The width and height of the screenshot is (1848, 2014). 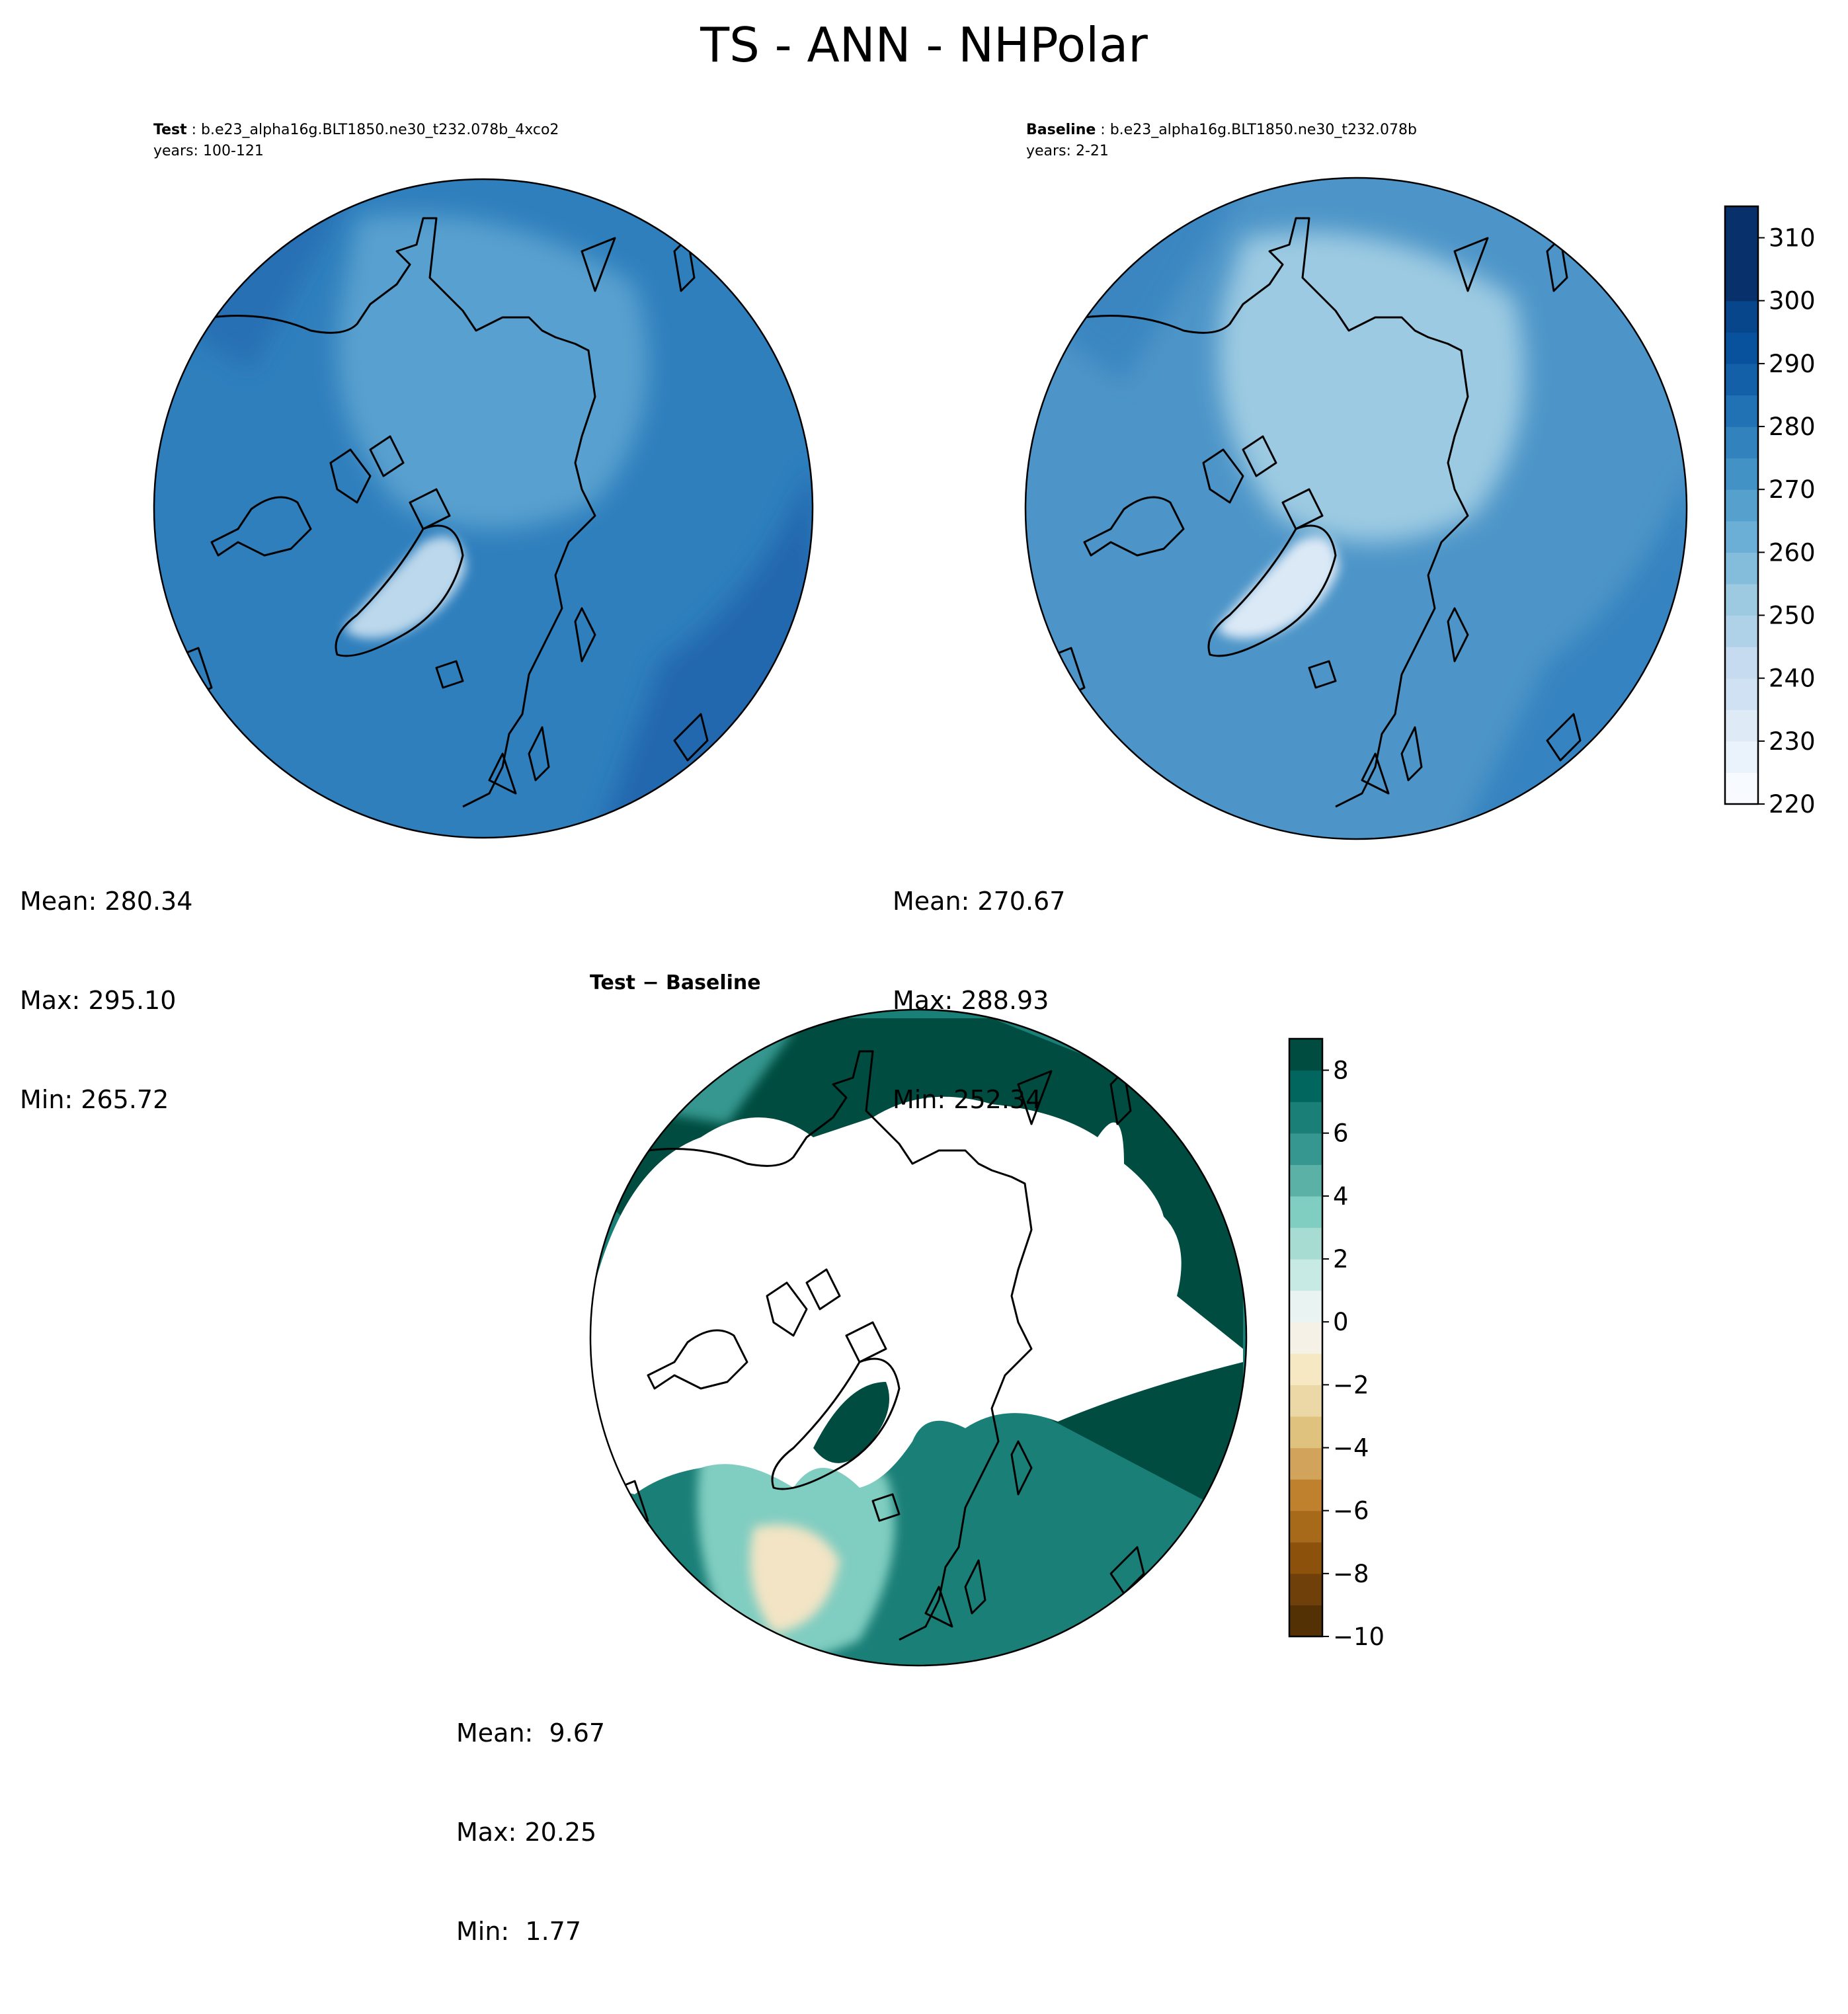 What do you see at coordinates (1792, 364) in the screenshot?
I see `main-colorbar-tick-label: 290` at bounding box center [1792, 364].